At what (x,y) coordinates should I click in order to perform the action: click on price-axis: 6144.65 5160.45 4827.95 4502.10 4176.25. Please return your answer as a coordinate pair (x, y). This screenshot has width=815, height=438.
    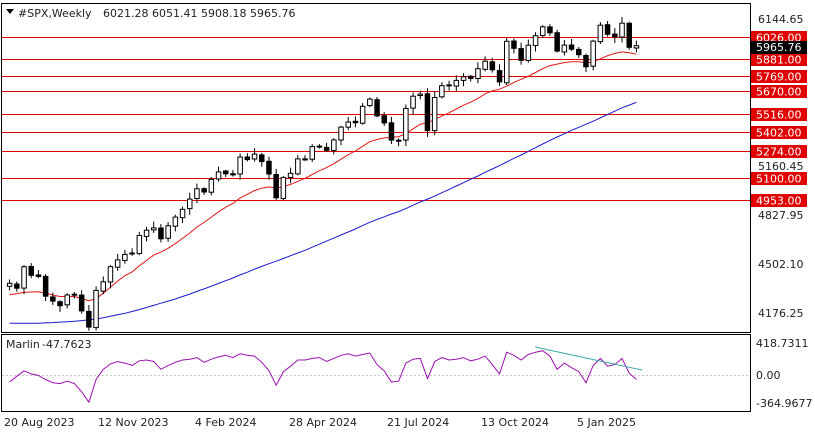
    Looking at the image, I should click on (781, 166).